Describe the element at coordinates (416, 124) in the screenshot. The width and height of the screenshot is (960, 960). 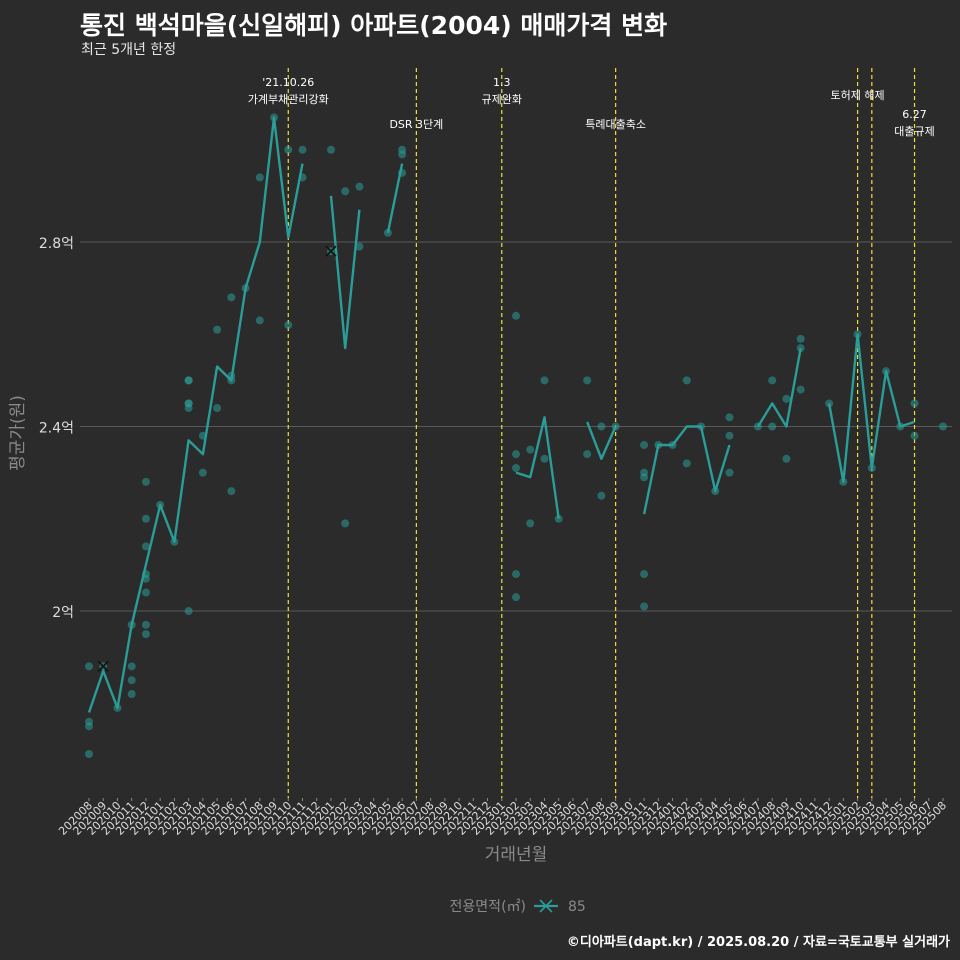
I see `event-annotation-label: DSR 3단계` at that location.